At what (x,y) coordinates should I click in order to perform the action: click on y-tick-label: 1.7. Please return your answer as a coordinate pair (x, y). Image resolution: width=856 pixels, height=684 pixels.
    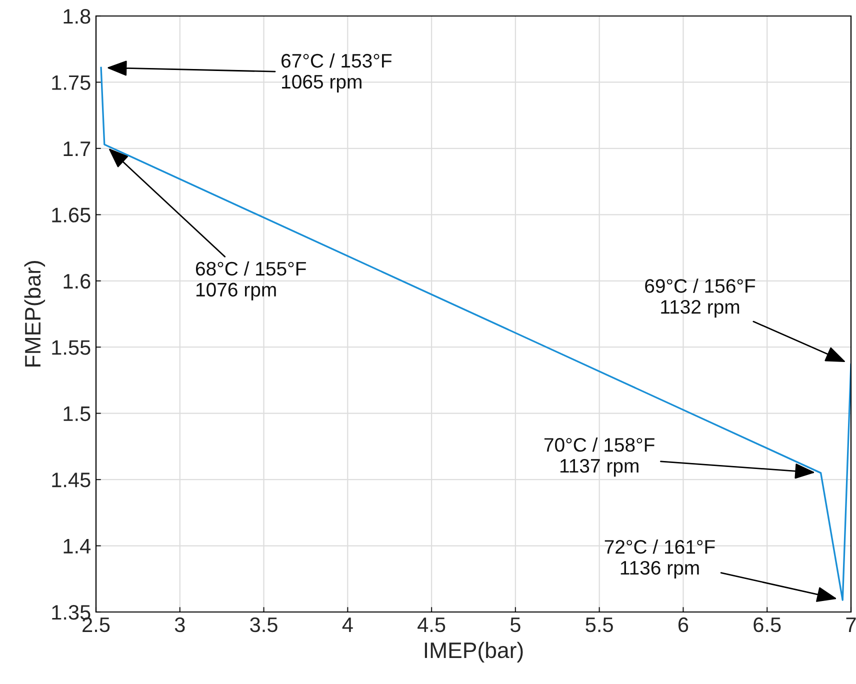
    Looking at the image, I should click on (77, 149).